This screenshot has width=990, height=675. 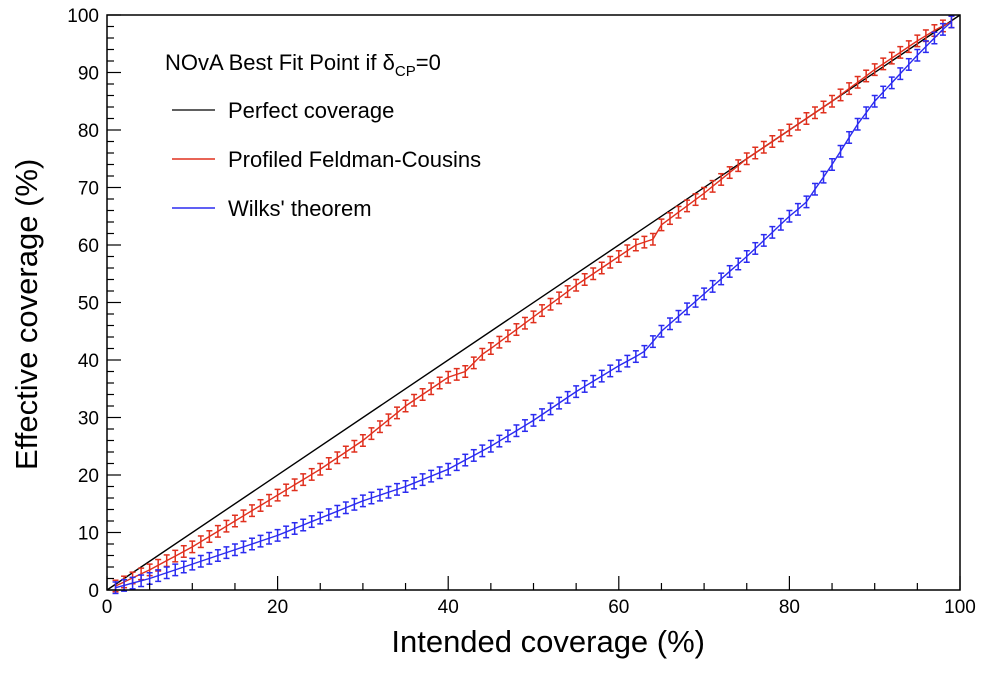 What do you see at coordinates (26, 314) in the screenshot?
I see `y-axis-title: Effective coverage (%)` at bounding box center [26, 314].